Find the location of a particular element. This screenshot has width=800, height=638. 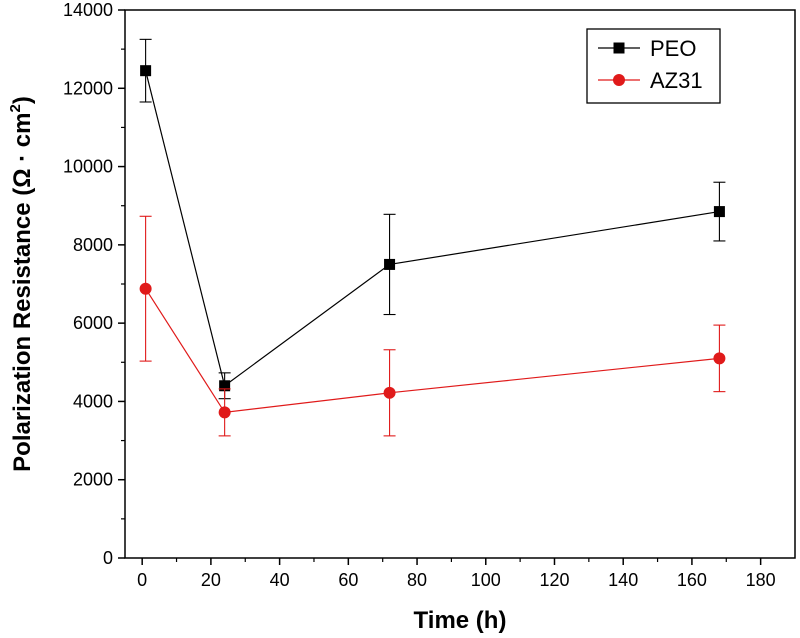

x-axis-title: Time (h) is located at coordinates (460, 620).